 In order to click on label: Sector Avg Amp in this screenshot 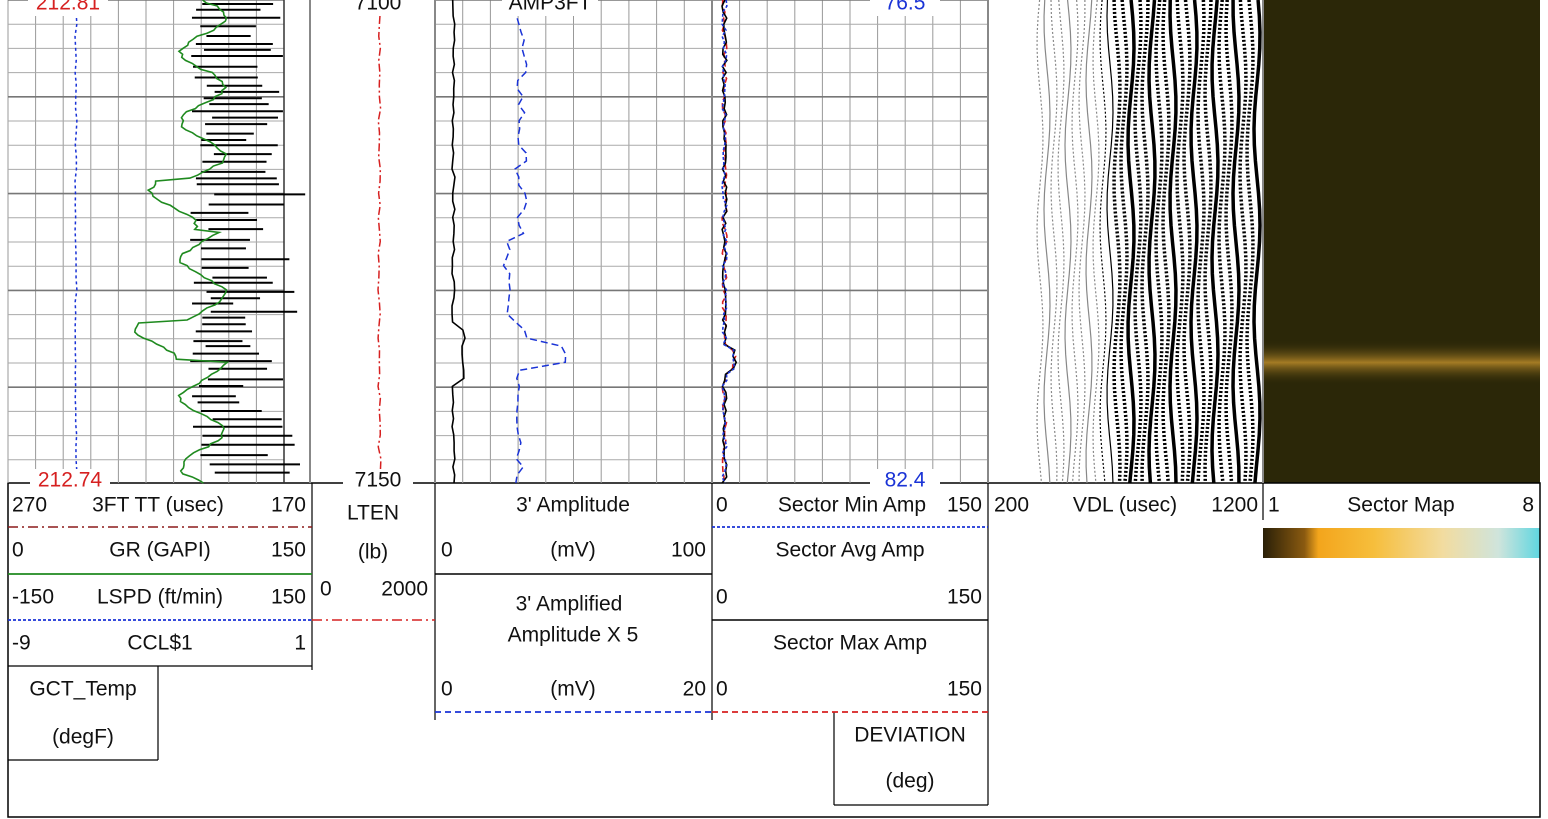, I will do `click(849, 550)`.